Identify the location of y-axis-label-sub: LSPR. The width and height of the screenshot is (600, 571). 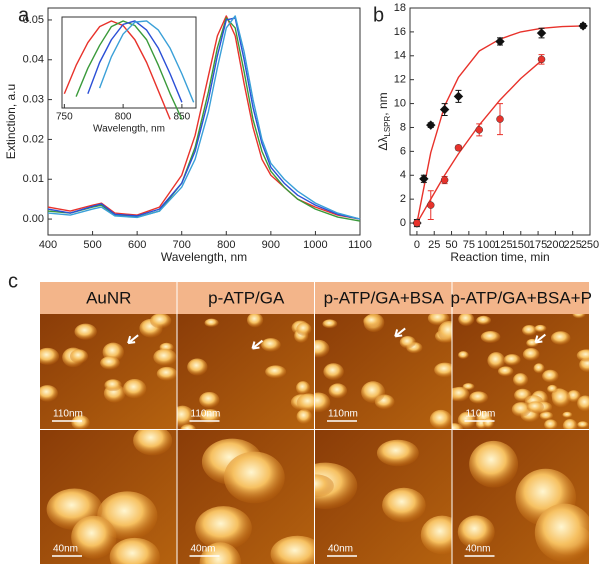
(387, 125).